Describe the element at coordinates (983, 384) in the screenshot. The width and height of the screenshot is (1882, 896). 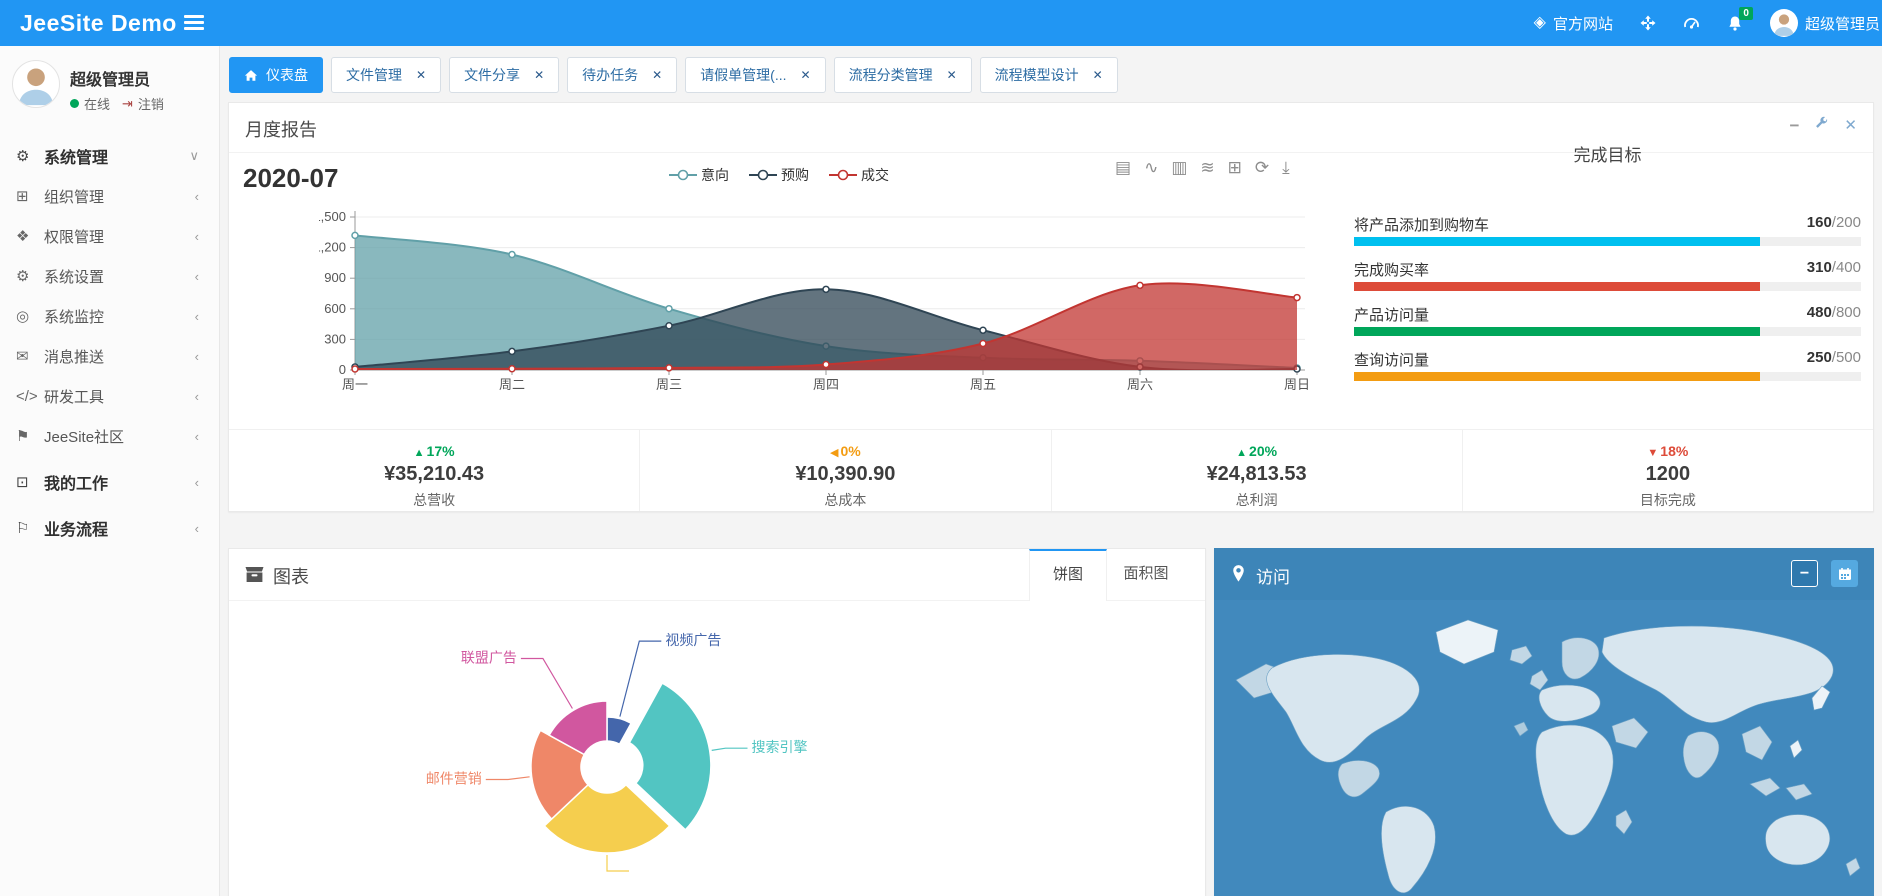
I see `svg-text: 周五` at that location.